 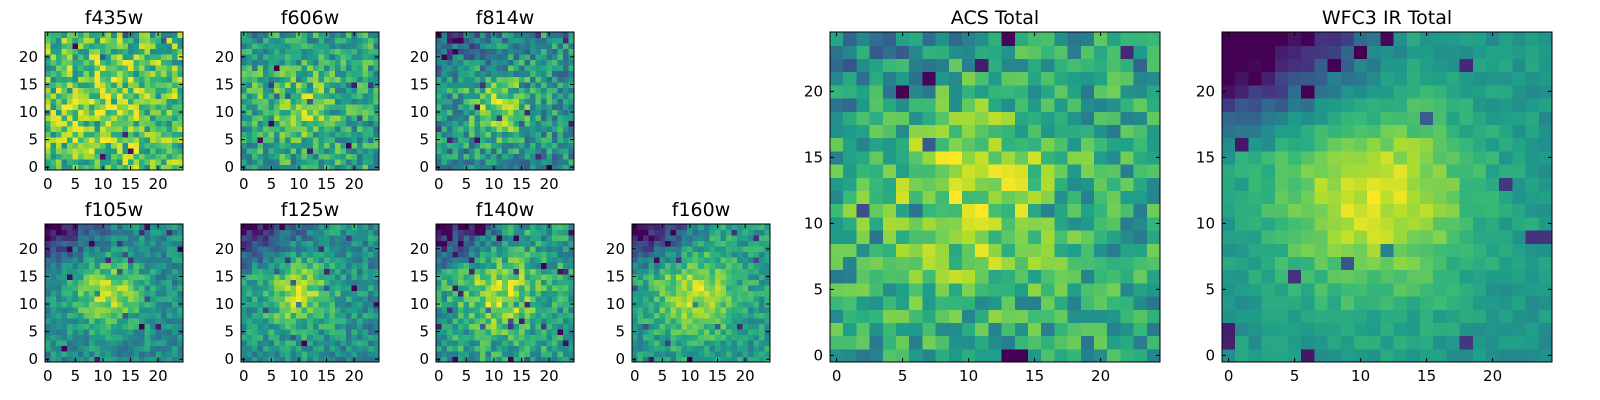 I want to click on heatmap-cells, so click(x=505, y=101).